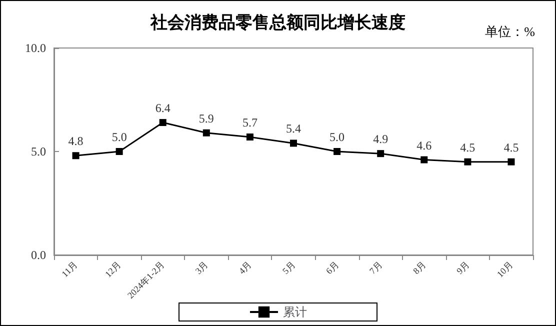  I want to click on x-tick-label: 10月, so click(504, 269).